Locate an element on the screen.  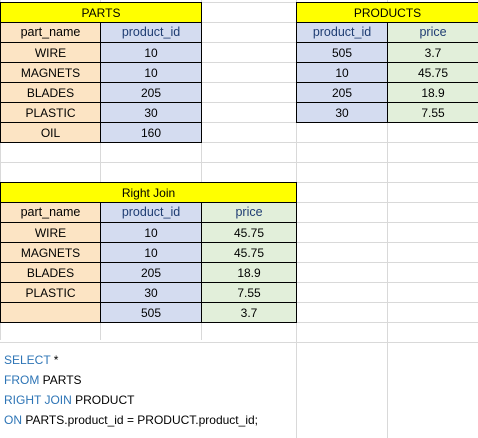
products-header-price: price is located at coordinates (432, 32).